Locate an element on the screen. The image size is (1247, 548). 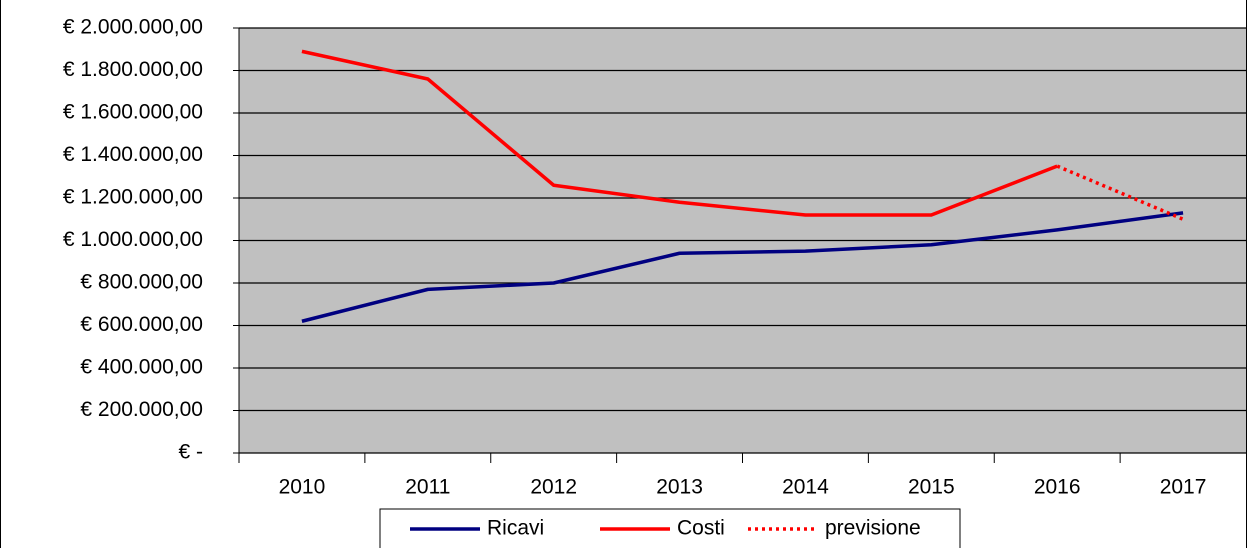
y-tick-label: € - is located at coordinates (190, 452).